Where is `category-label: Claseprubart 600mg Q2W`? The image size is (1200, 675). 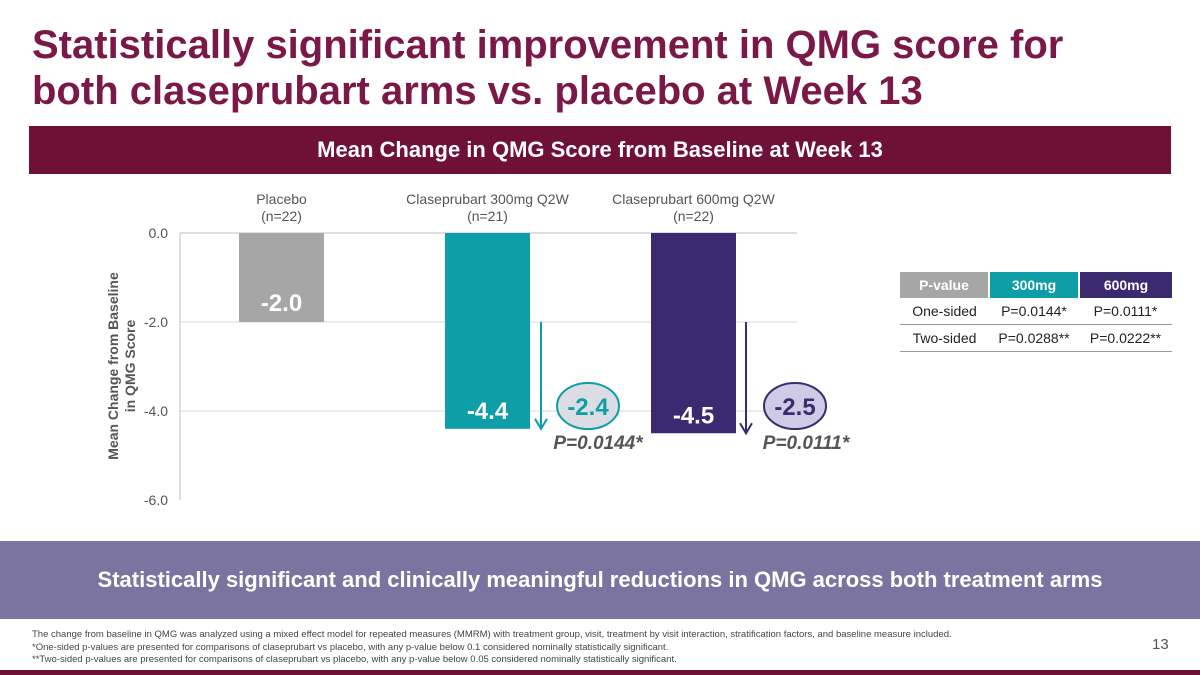
category-label: Claseprubart 600mg Q2W is located at coordinates (693, 199).